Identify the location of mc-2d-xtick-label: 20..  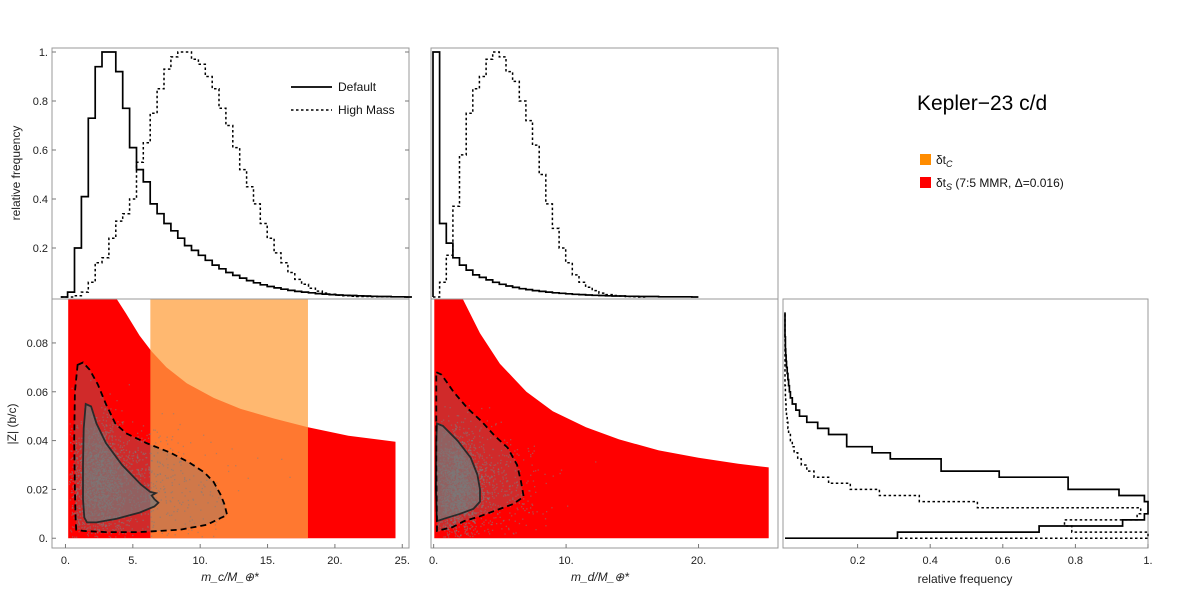
(334, 561).